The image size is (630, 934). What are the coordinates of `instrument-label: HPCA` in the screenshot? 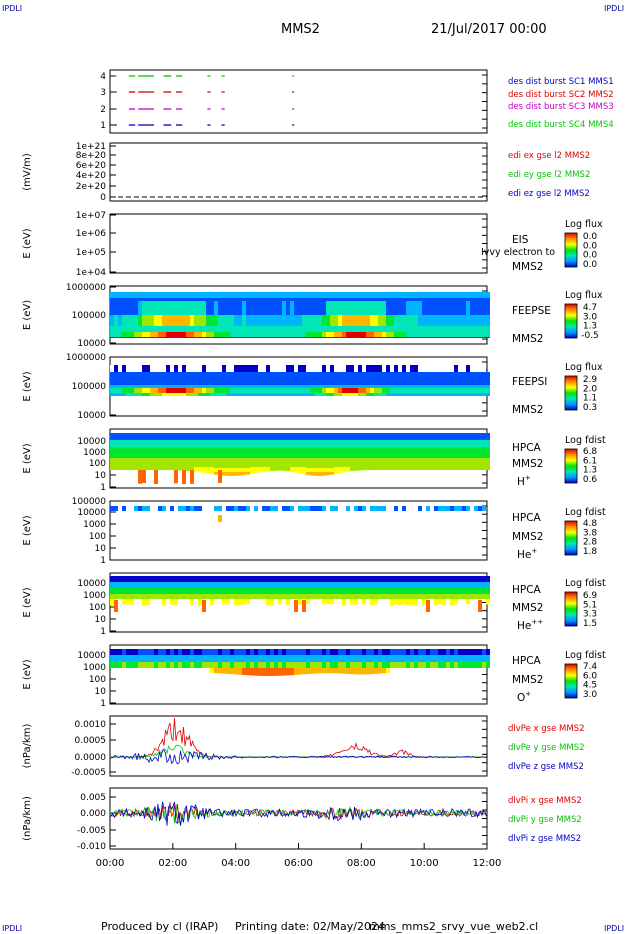 It's located at (527, 448).